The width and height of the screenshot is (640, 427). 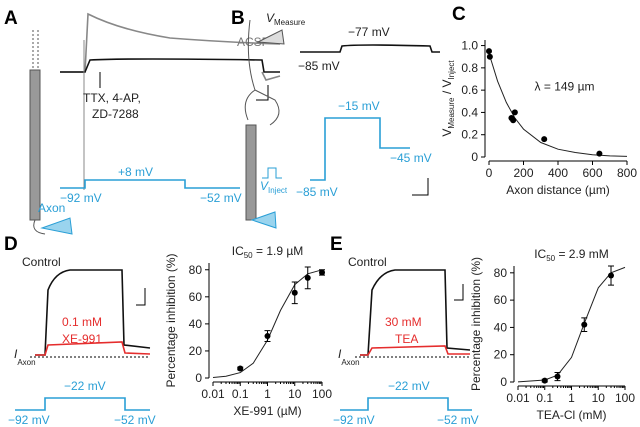 What do you see at coordinates (558, 190) in the screenshot?
I see `x-axis-label: Axon distance (µm)` at bounding box center [558, 190].